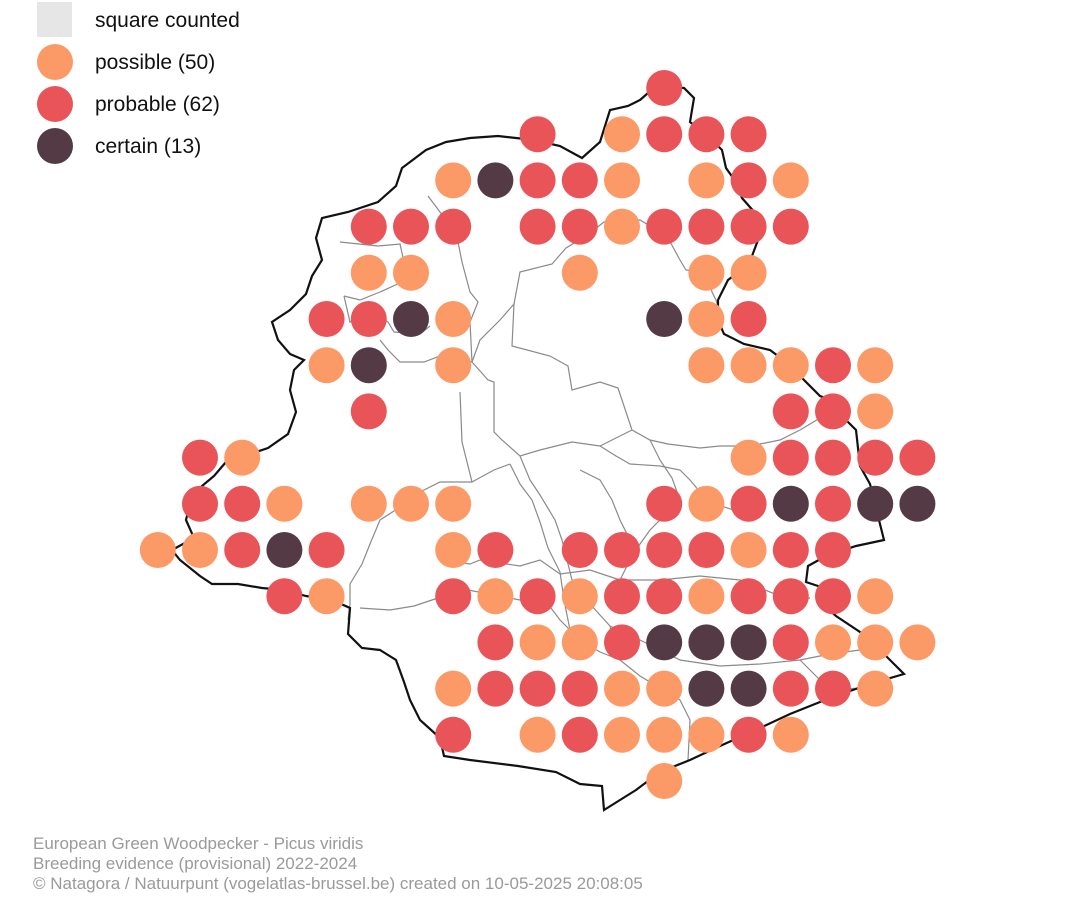 The image size is (1074, 900). What do you see at coordinates (55, 146) in the screenshot?
I see `legend-swatch-certain` at bounding box center [55, 146].